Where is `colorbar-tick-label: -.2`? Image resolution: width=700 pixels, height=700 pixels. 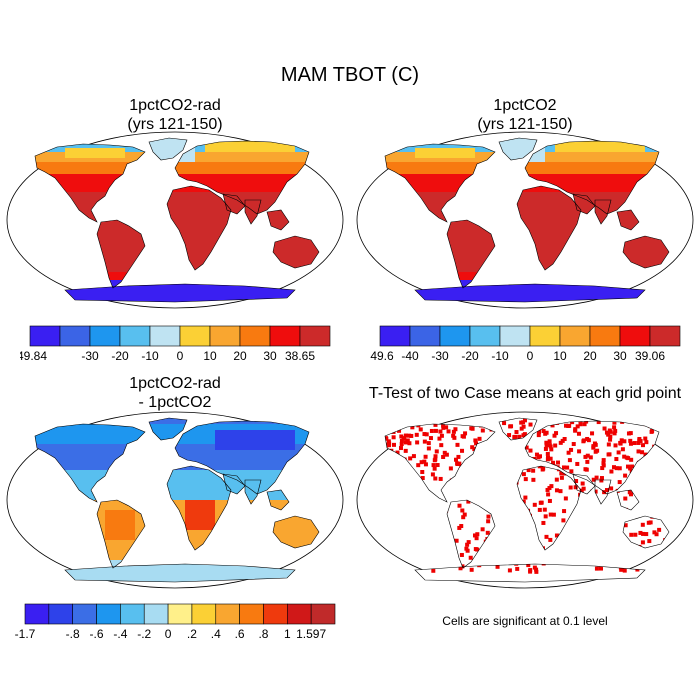
colorbar-tick-label: -.2 is located at coordinates (144, 634).